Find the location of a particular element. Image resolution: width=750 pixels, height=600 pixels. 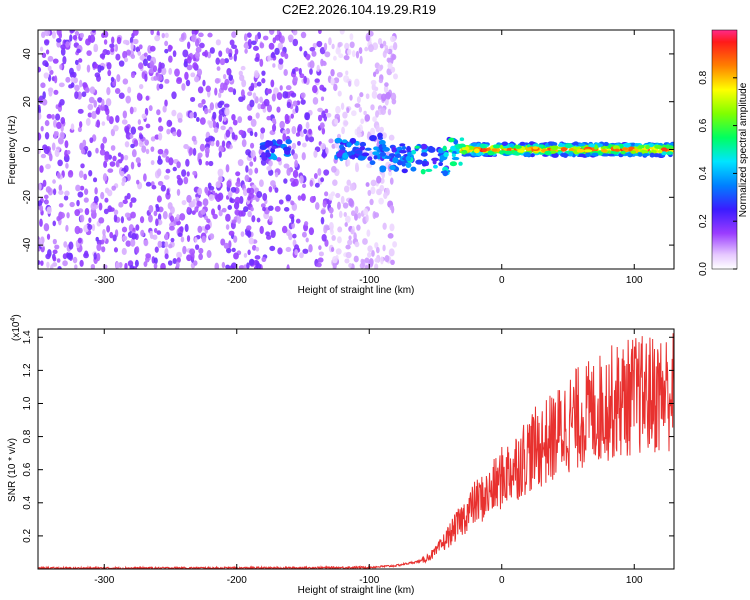

x-tick-label: 0 is located at coordinates (502, 580).